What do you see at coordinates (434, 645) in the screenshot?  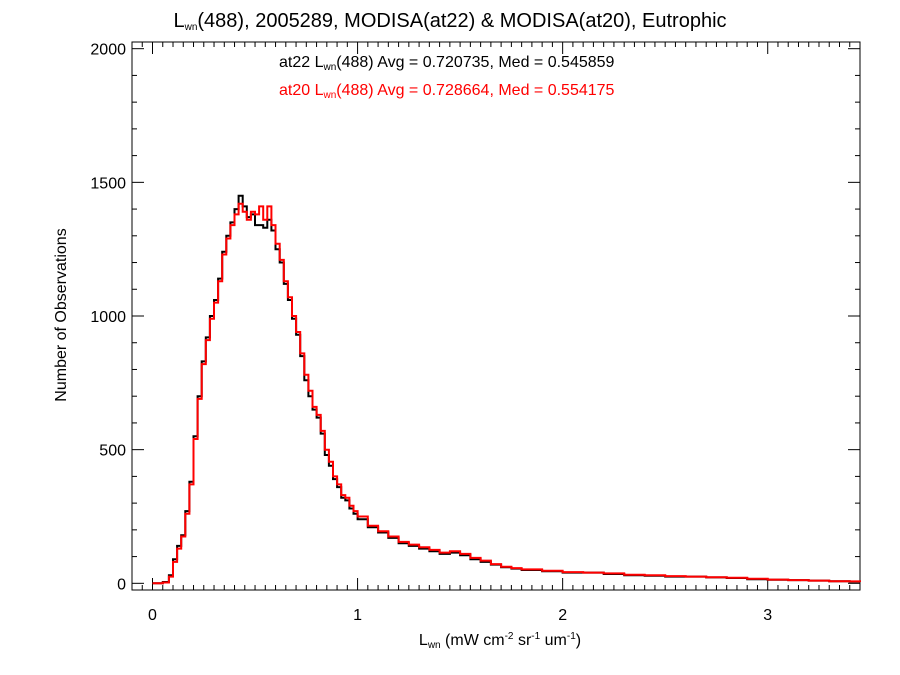 I see `xlabel-sub: wn` at bounding box center [434, 645].